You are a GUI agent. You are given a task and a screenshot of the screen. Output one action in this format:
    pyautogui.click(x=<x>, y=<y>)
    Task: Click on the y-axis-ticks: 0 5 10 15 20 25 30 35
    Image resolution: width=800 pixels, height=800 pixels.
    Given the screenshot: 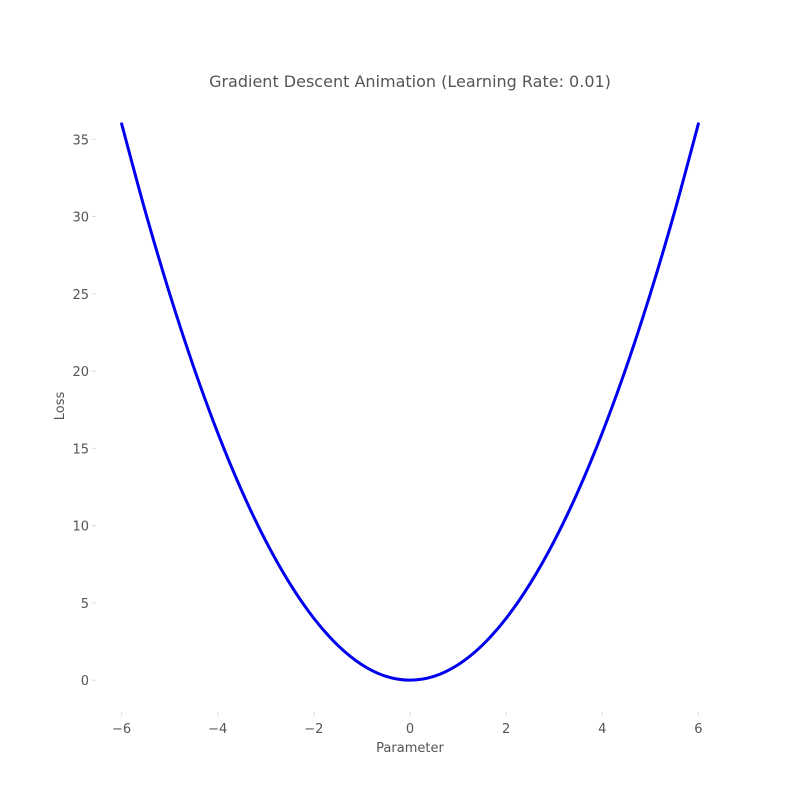 What is the action you would take?
    pyautogui.click(x=84, y=411)
    